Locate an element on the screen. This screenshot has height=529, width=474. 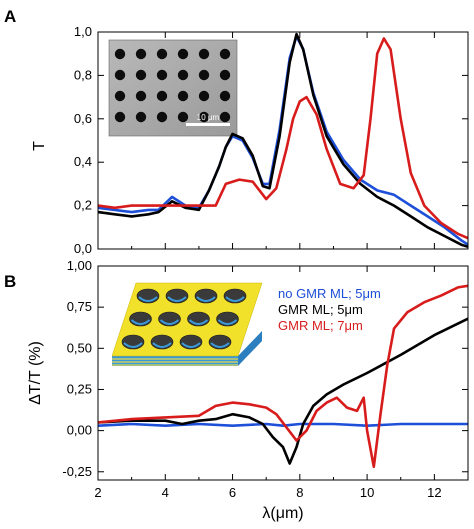
y-tick-label-b: 0,50 is located at coordinates (79, 347).